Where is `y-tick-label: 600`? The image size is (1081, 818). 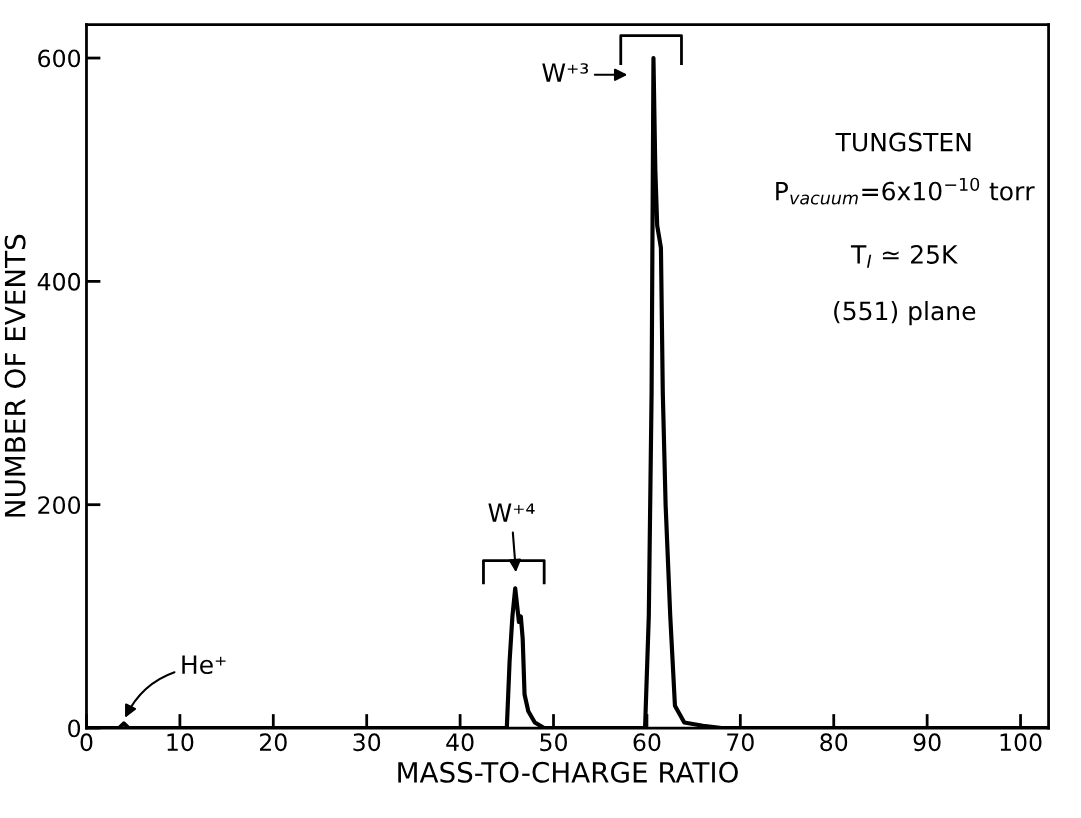
y-tick-label: 600 is located at coordinates (59, 58).